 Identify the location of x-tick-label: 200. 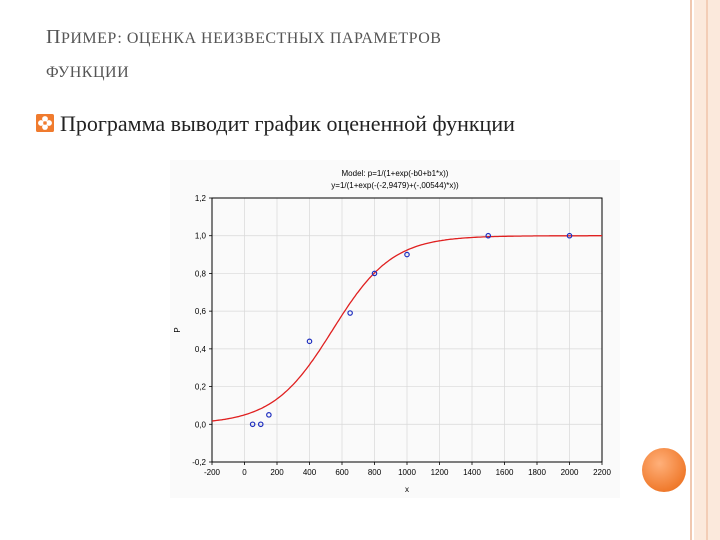
(277, 472).